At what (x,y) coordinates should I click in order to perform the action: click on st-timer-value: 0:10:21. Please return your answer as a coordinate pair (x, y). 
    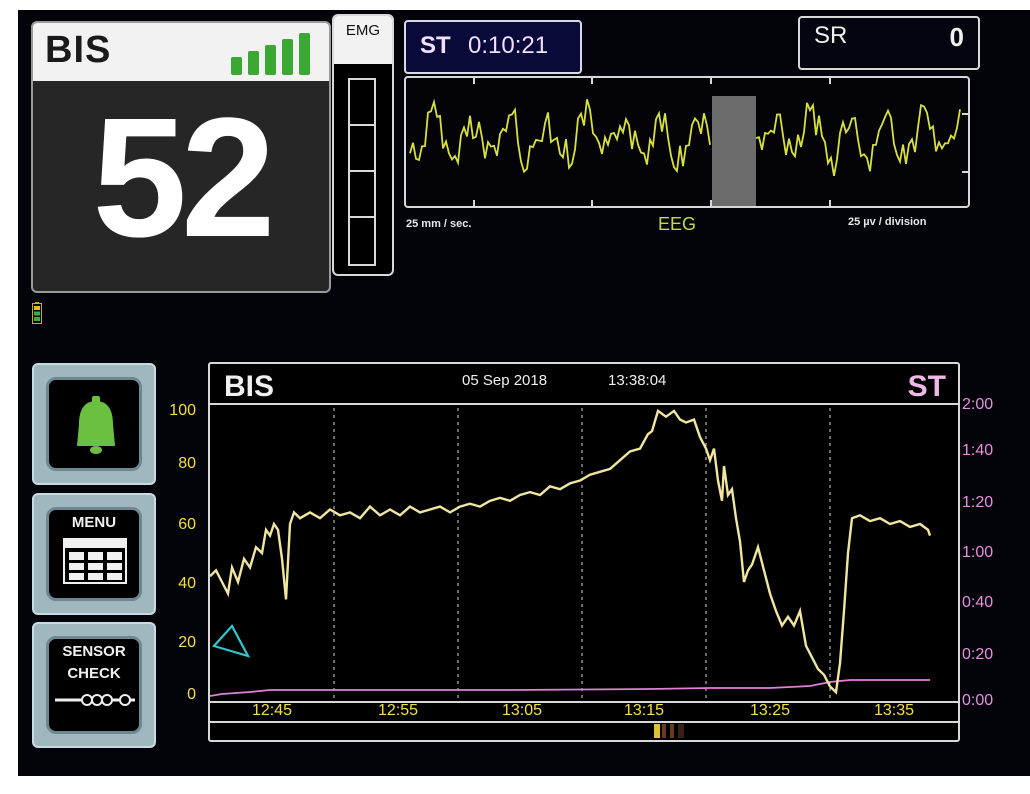
    Looking at the image, I should click on (508, 45).